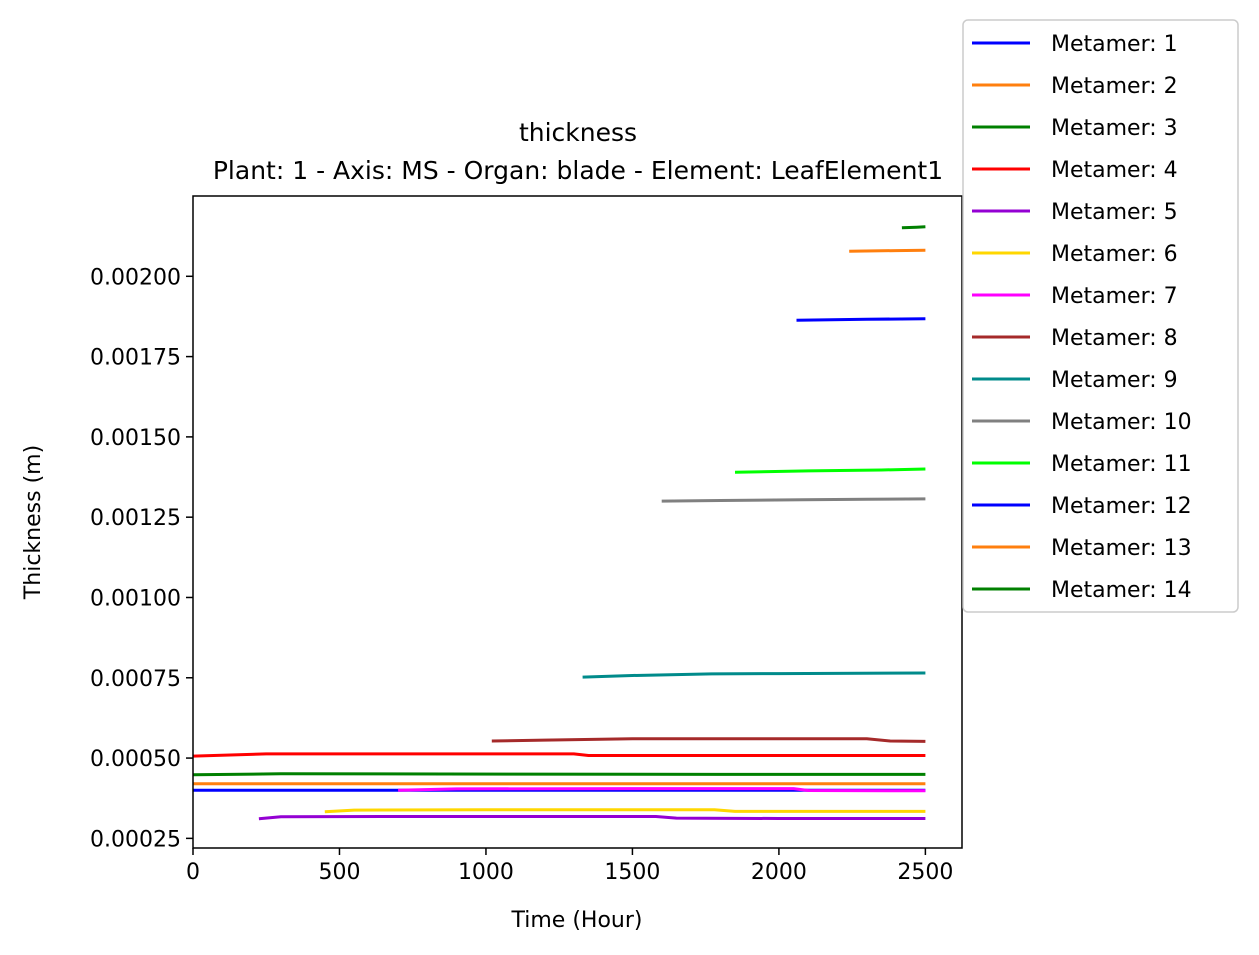 This screenshot has width=1259, height=955. I want to click on x-tick-label: 1000, so click(486, 872).